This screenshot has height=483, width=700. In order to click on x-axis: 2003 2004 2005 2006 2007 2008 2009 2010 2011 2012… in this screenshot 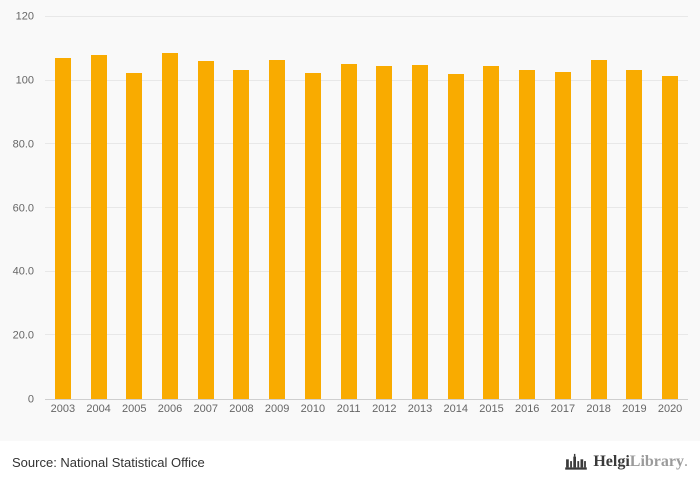, I will do `click(366, 412)`.